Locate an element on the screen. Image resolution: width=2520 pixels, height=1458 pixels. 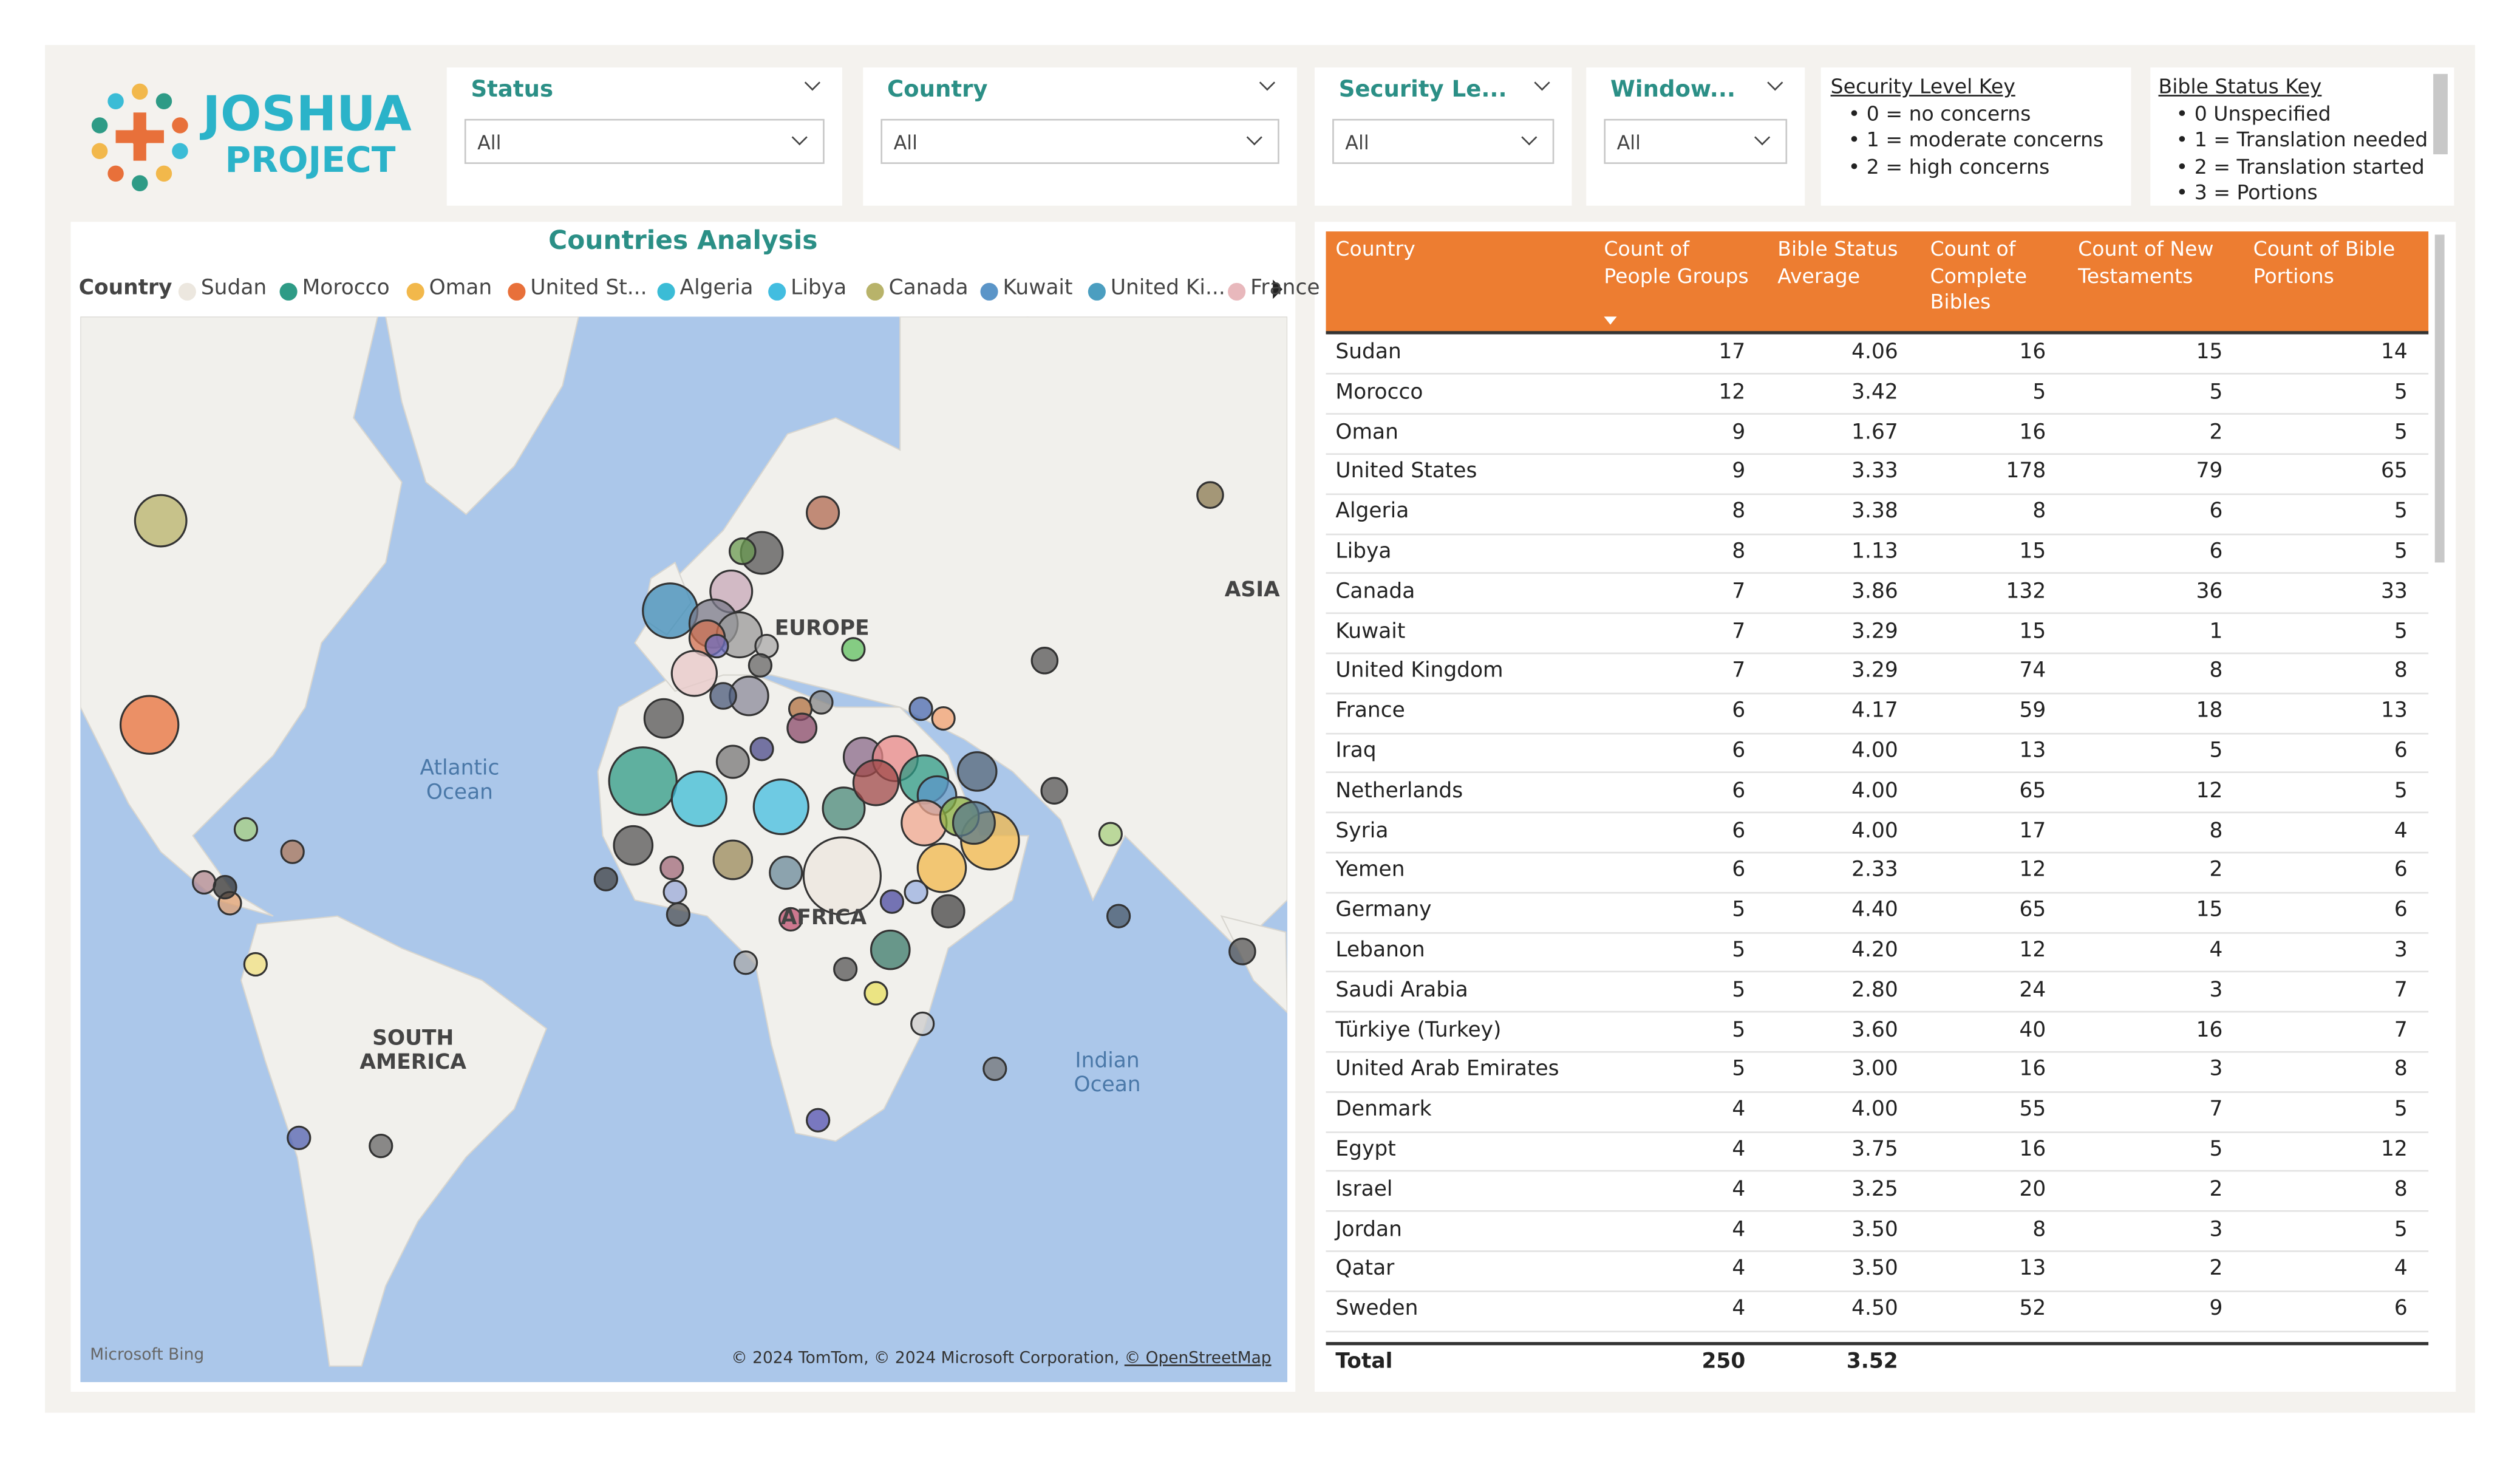
cell: 9 is located at coordinates (1739, 472).